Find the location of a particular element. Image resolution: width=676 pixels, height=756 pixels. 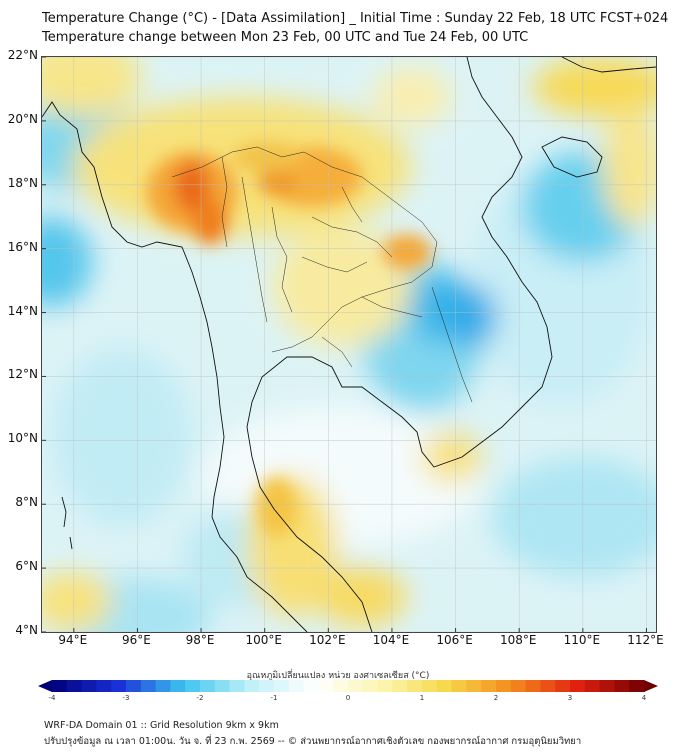

lon-label: 106°E is located at coordinates (454, 640).